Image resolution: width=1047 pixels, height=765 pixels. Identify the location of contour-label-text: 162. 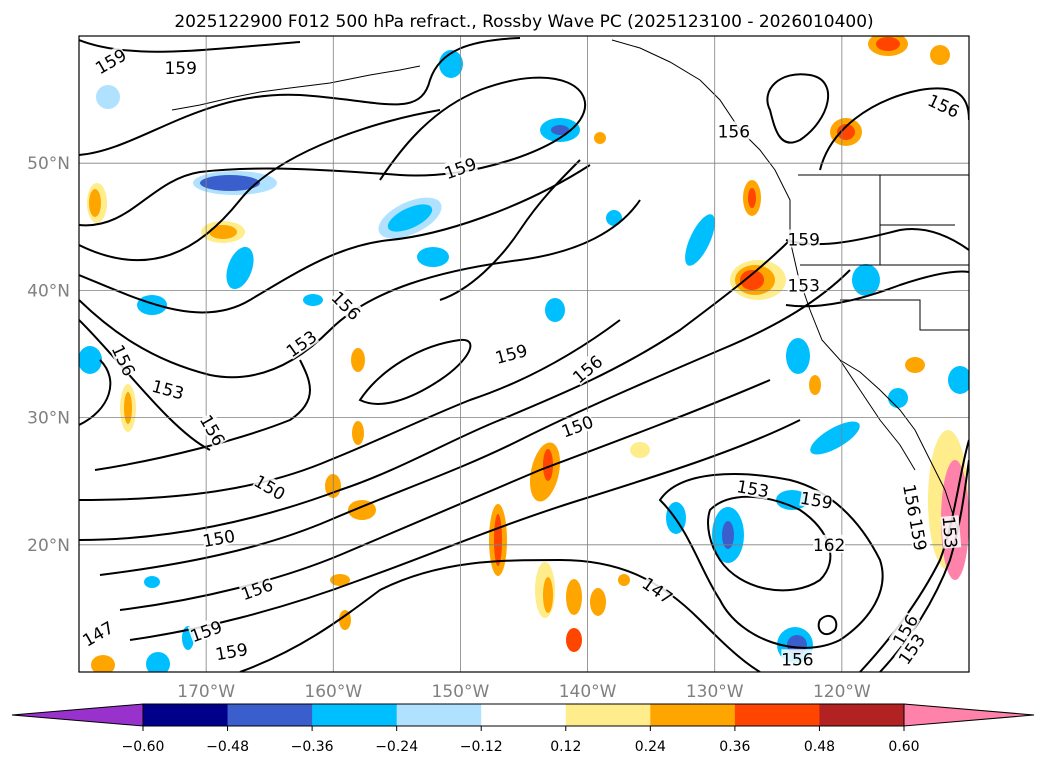
(829, 546).